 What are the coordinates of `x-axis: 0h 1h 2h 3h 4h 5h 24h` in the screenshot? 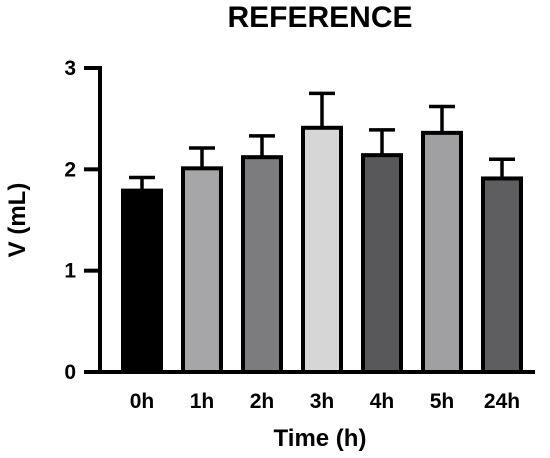 It's located at (316, 391).